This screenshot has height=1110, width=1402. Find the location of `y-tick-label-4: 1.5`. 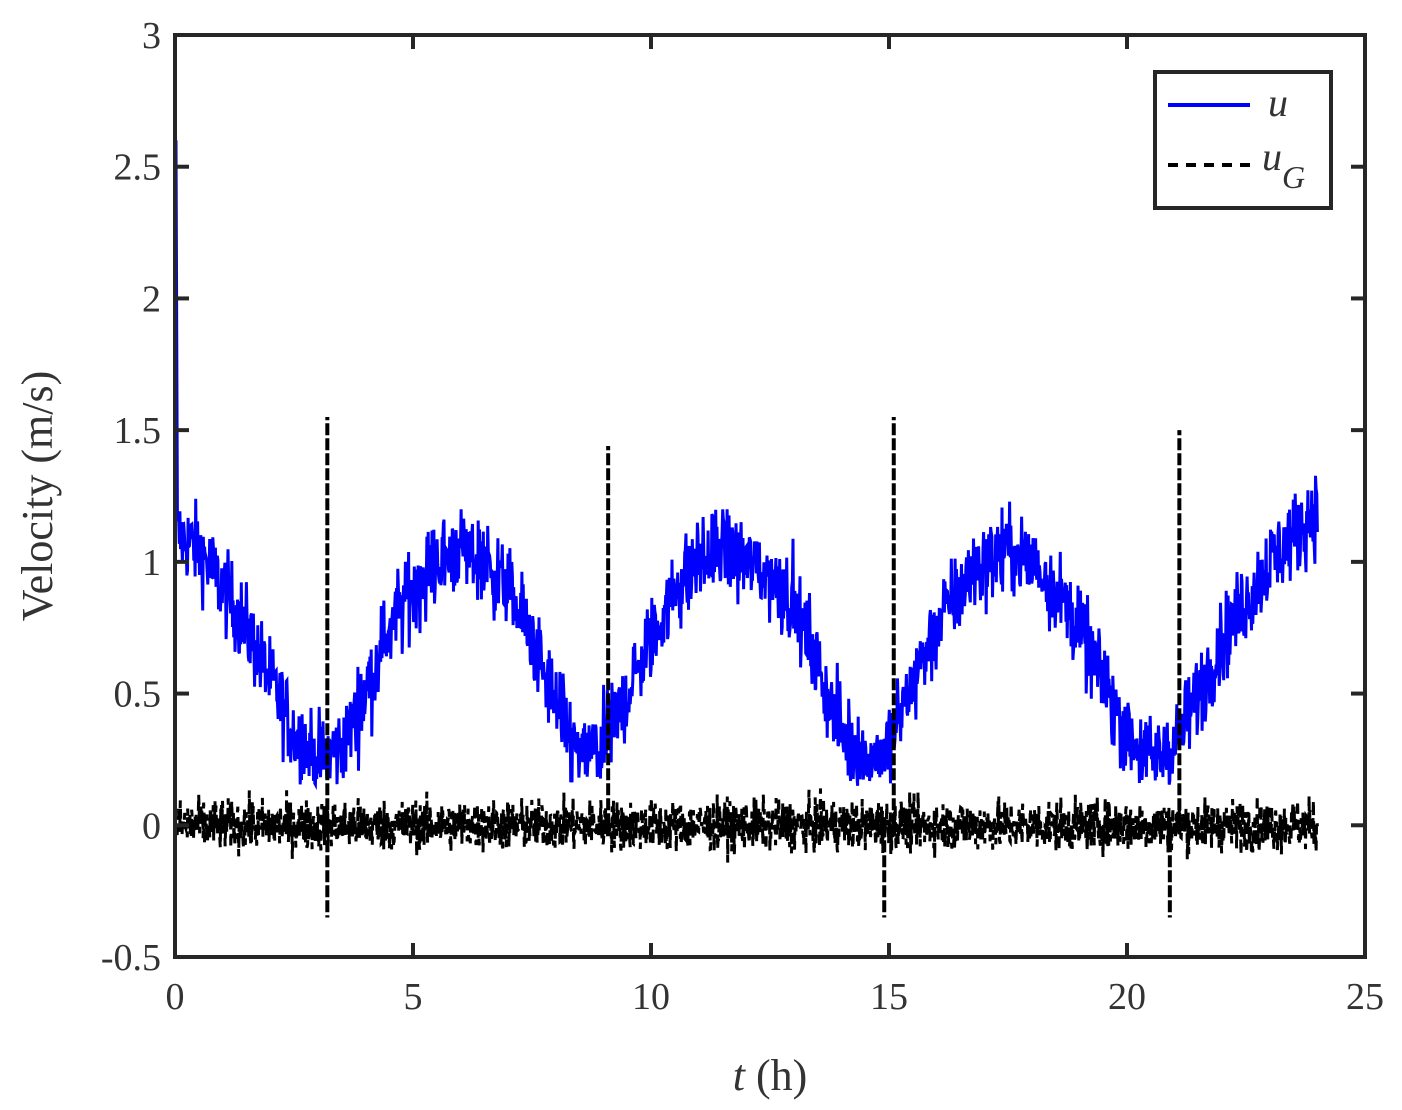

y-tick-label-4: 1.5 is located at coordinates (138, 431).